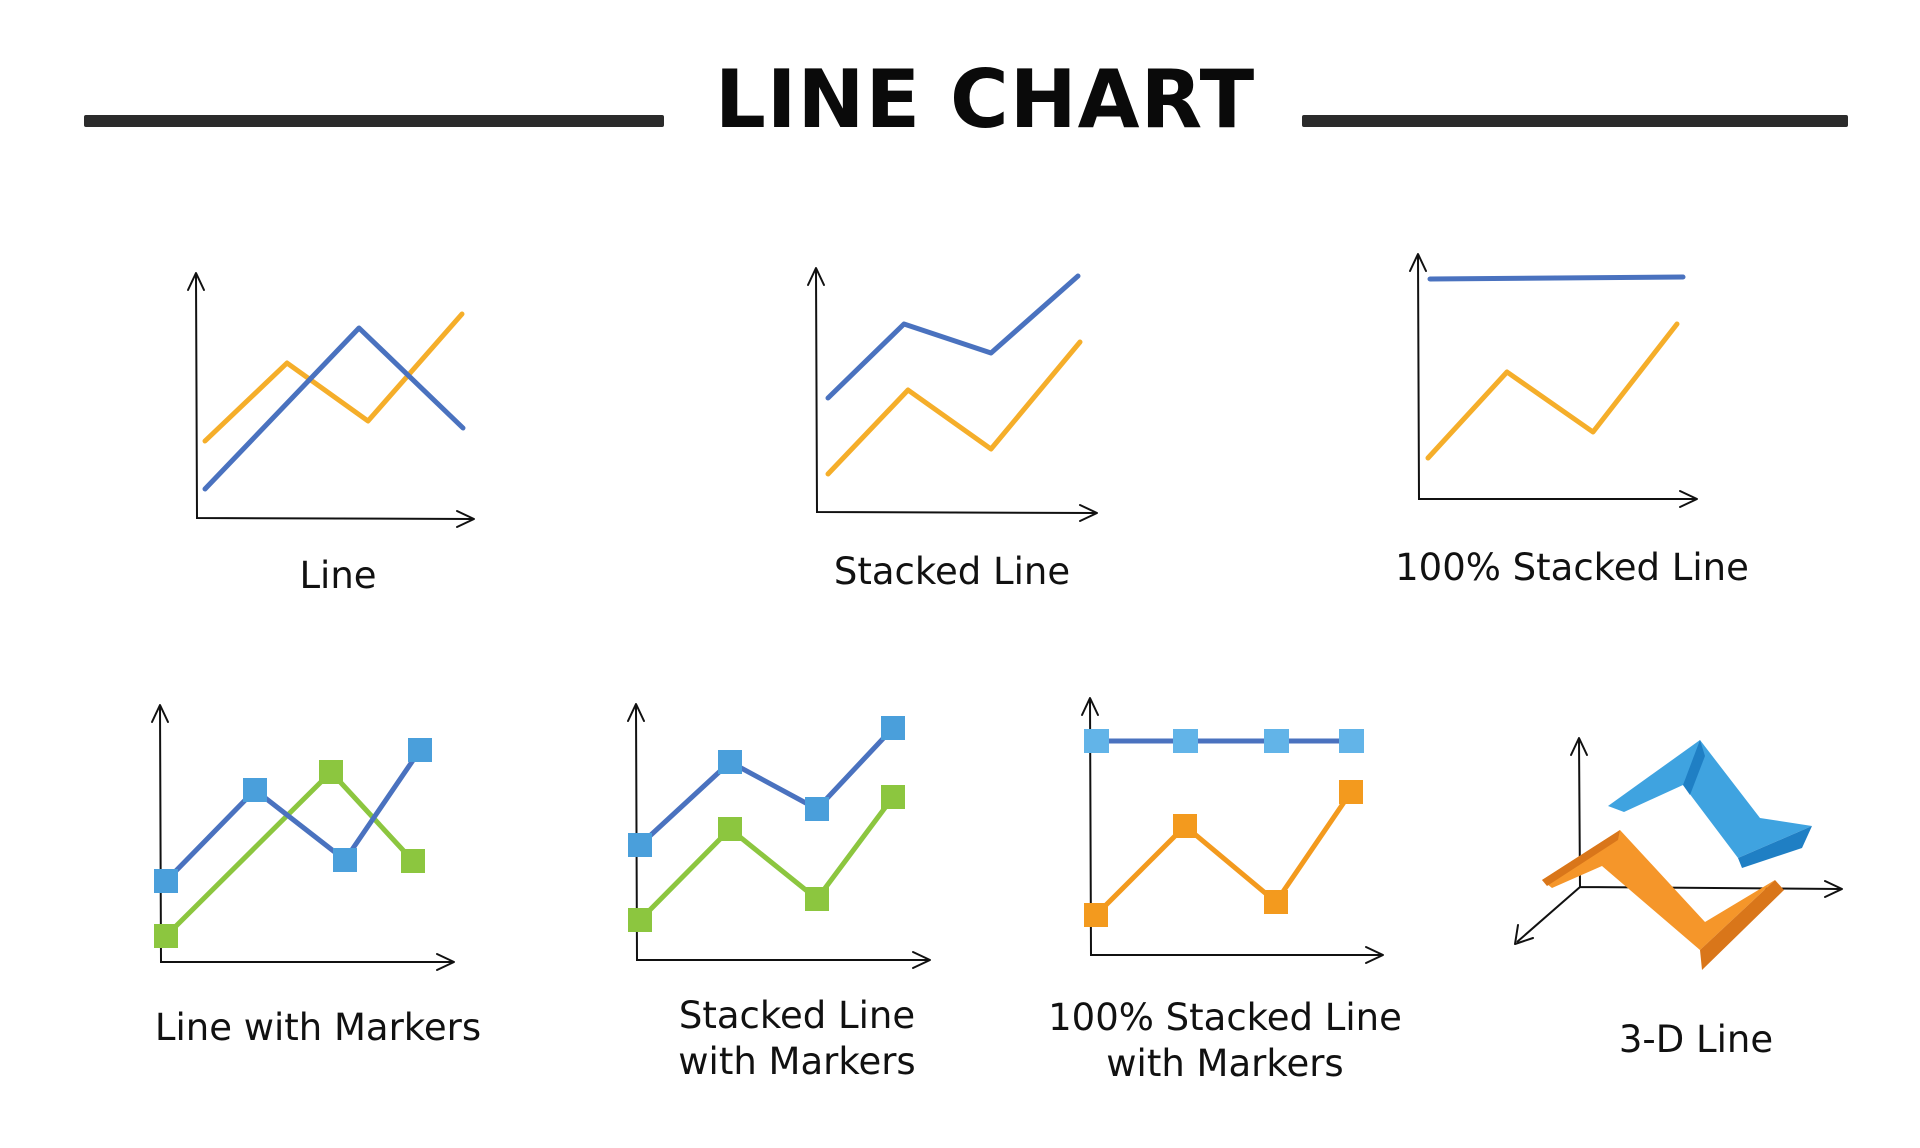  What do you see at coordinates (1524, 934) in the screenshot?
I see `z-arrow` at bounding box center [1524, 934].